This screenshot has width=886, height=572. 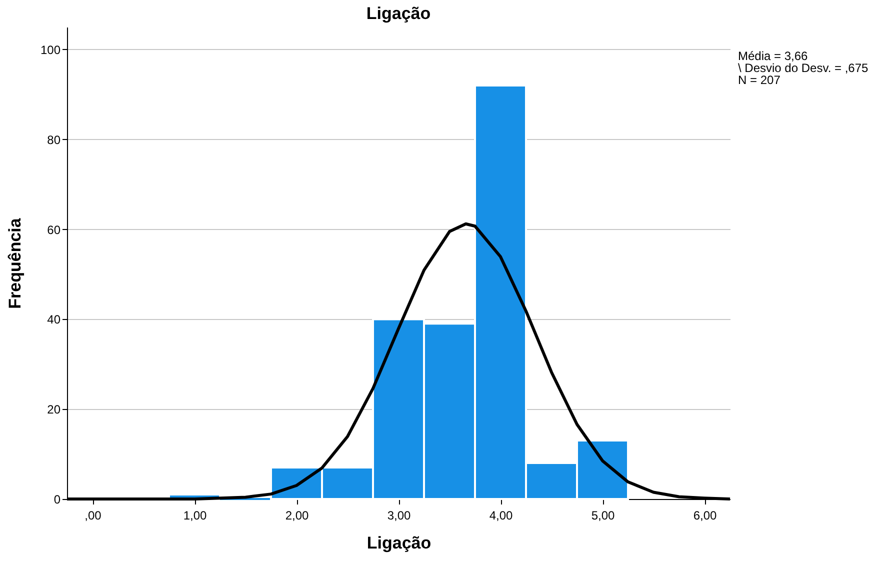 I want to click on y-tick-label: 80, so click(x=54, y=139).